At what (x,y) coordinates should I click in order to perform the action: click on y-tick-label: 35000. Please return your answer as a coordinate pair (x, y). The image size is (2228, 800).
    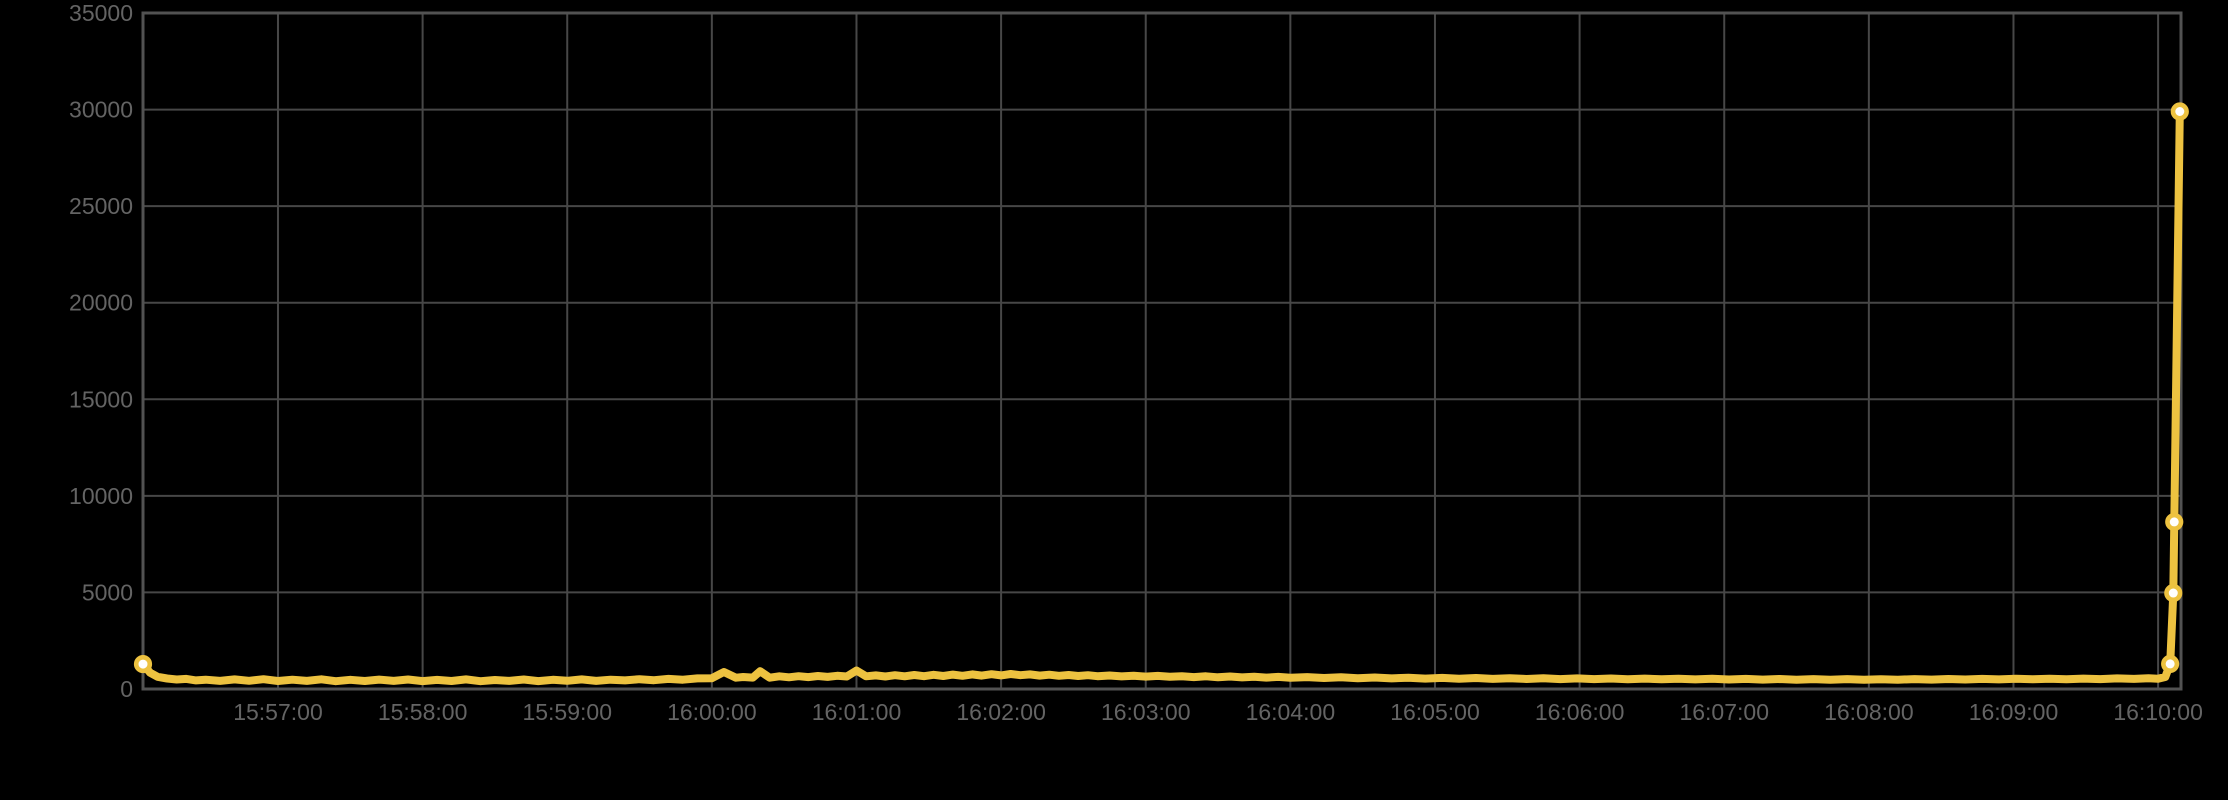
    Looking at the image, I should click on (101, 13).